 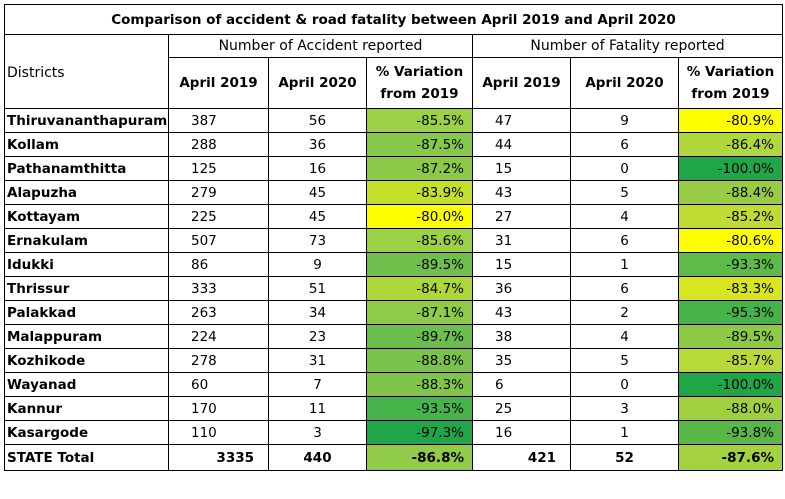 What do you see at coordinates (86, 120) in the screenshot?
I see `district-cell: Thiruvananthapuram` at bounding box center [86, 120].